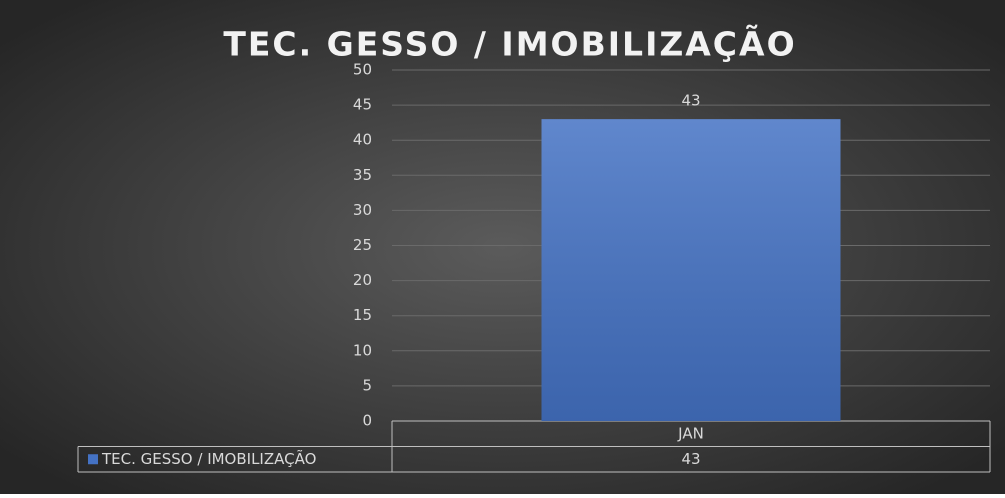 The width and height of the screenshot is (1005, 498). What do you see at coordinates (367, 385) in the screenshot?
I see `y-tick-label: 5` at bounding box center [367, 385].